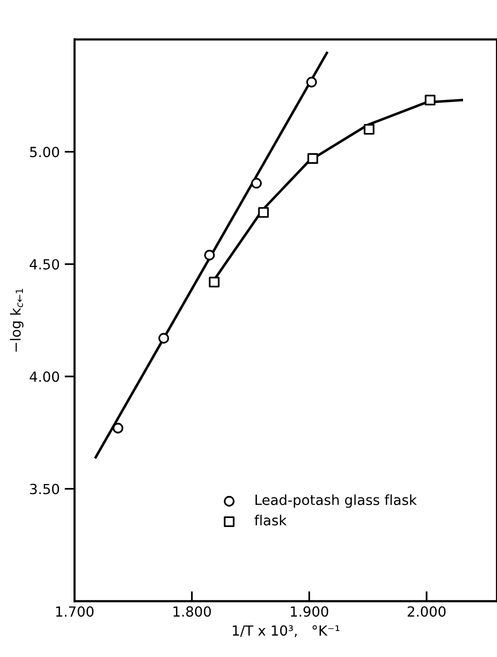  What do you see at coordinates (45, 264) in the screenshot?
I see `y-tick-label: 4.50` at bounding box center [45, 264].